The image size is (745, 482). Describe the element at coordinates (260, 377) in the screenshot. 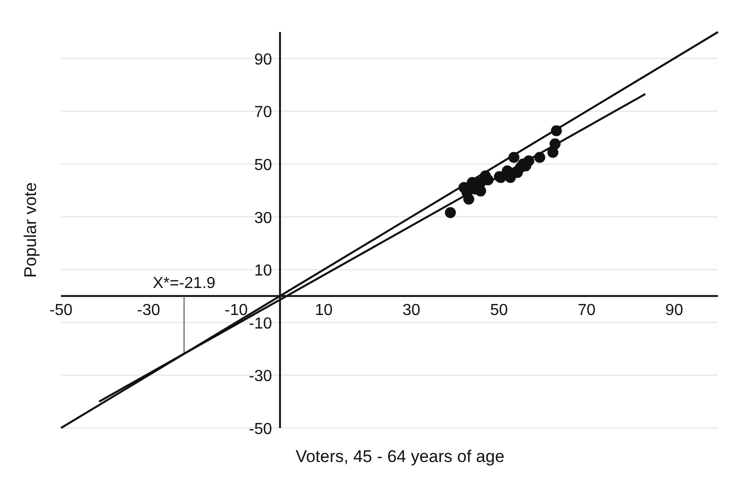

I see `y-tick-label: -30` at that location.